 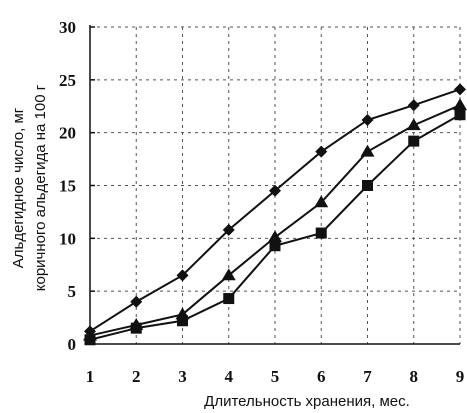 What do you see at coordinates (90, 376) in the screenshot?
I see `x-tick-label-1: 1` at bounding box center [90, 376].